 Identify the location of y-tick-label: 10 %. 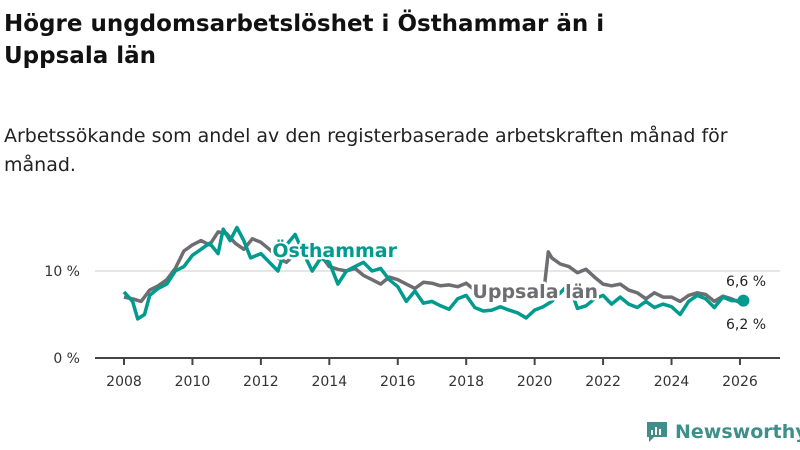
(62, 272).